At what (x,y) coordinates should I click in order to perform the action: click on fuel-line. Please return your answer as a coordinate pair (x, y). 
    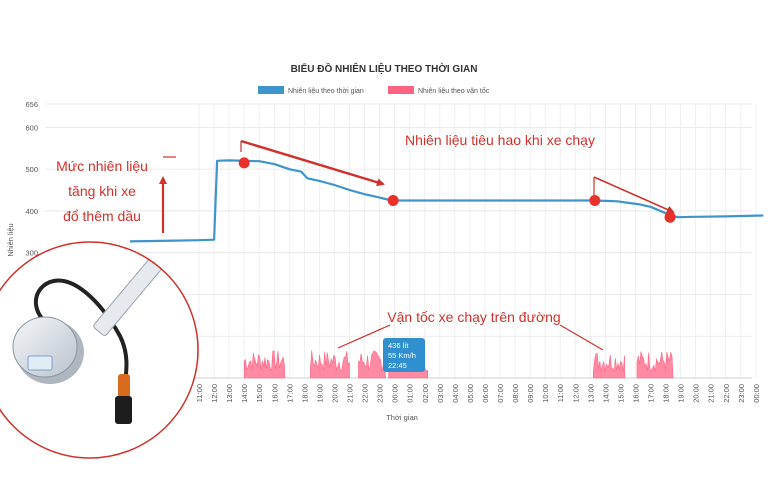
    Looking at the image, I should click on (446, 201).